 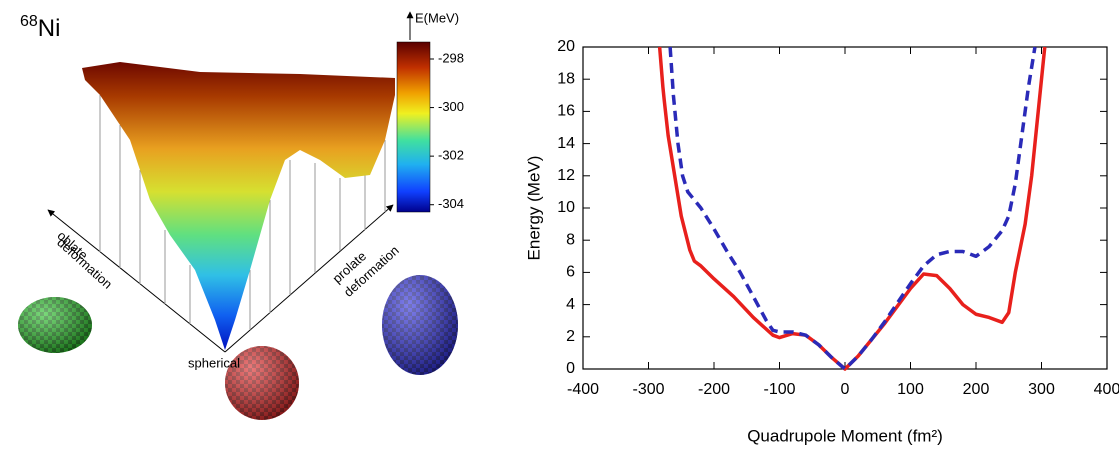 What do you see at coordinates (413, 127) in the screenshot?
I see `colorbar` at bounding box center [413, 127].